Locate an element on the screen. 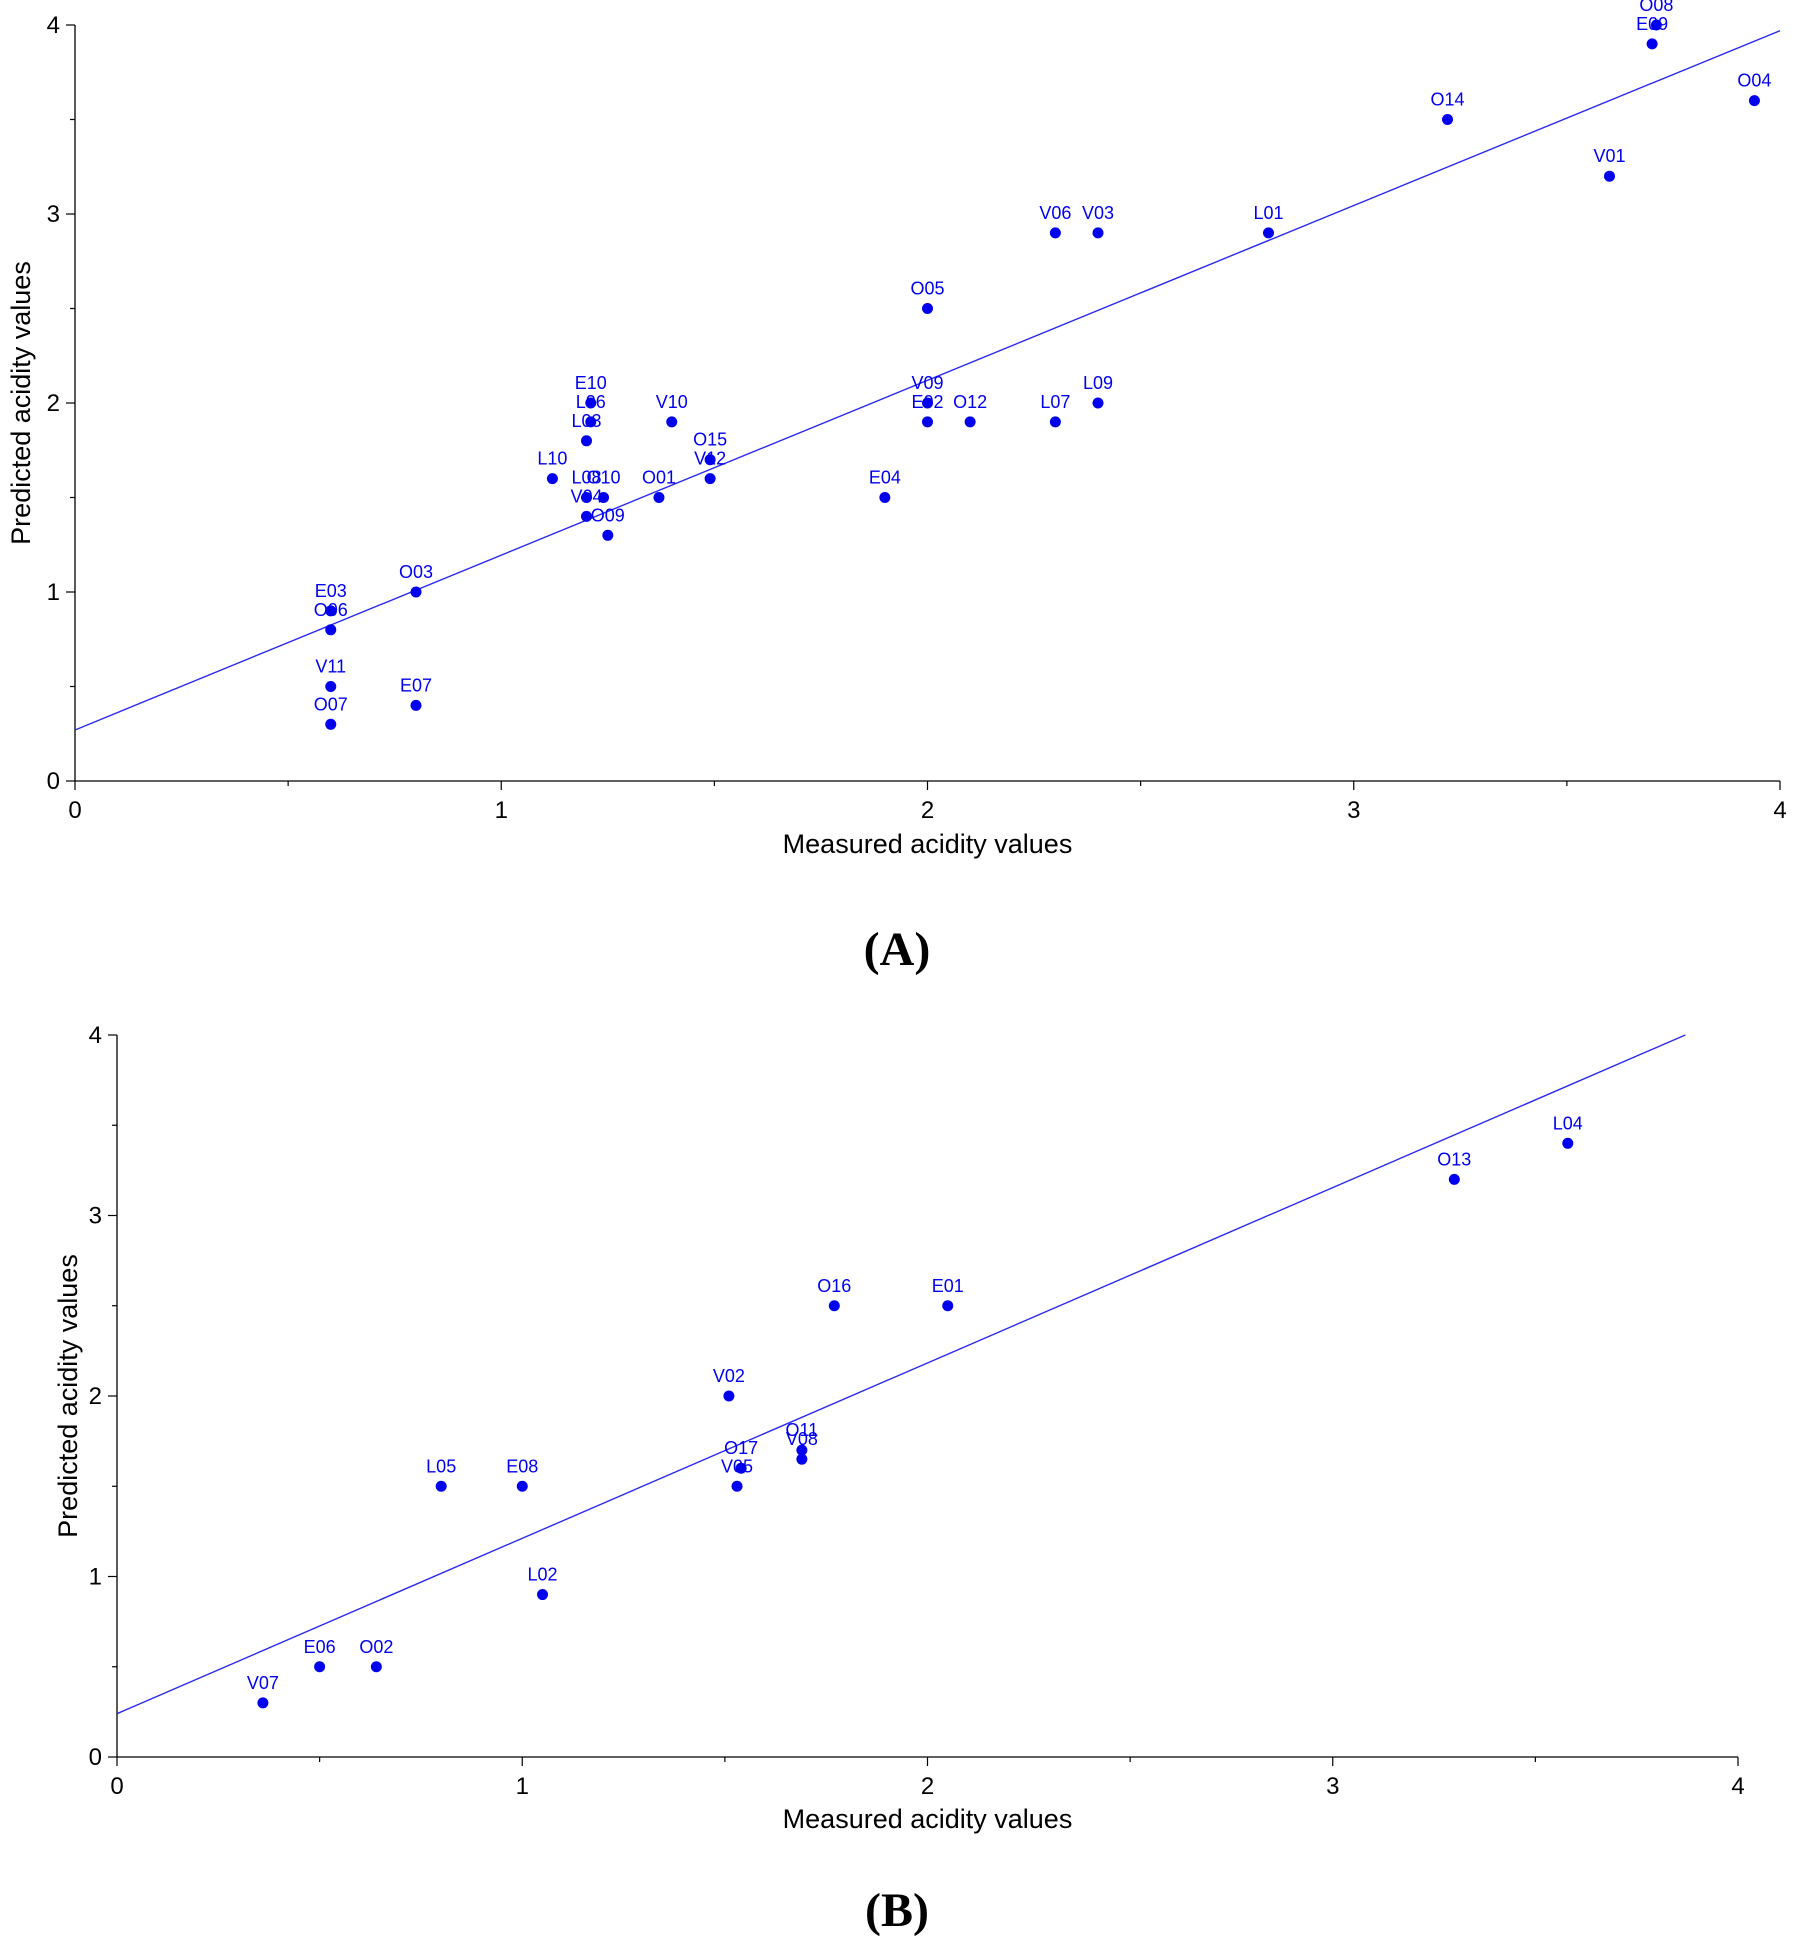 The image size is (1794, 1946). point-label-v10: V10 is located at coordinates (672, 402).